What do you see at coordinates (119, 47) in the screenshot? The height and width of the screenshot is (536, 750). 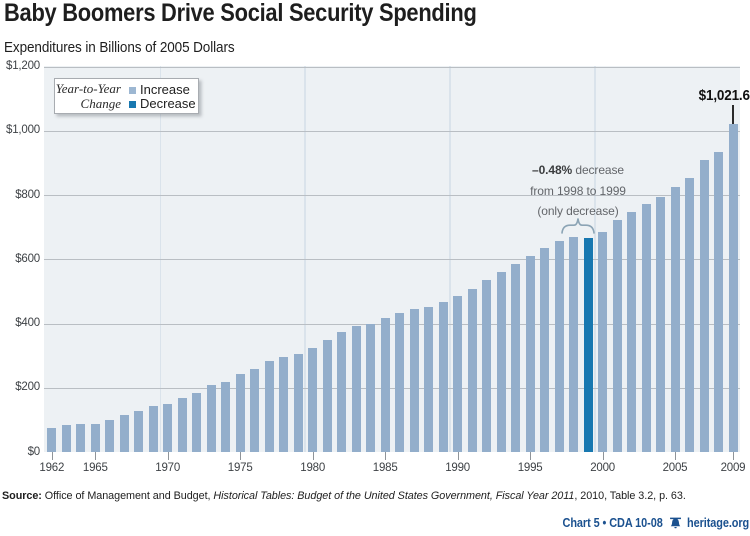 I see `chart-subtitle: Expenditures in Billions of 2005 Dollars` at bounding box center [119, 47].